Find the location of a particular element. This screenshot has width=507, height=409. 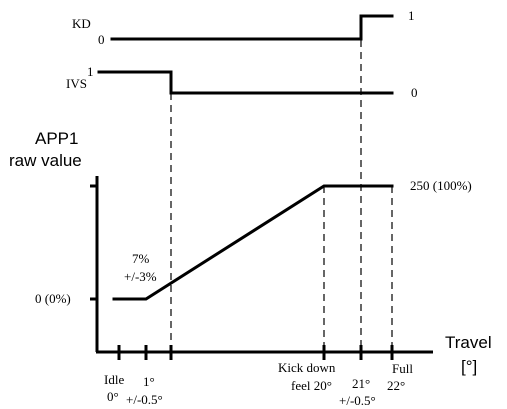

kd-signal-line is located at coordinates (252, 27).